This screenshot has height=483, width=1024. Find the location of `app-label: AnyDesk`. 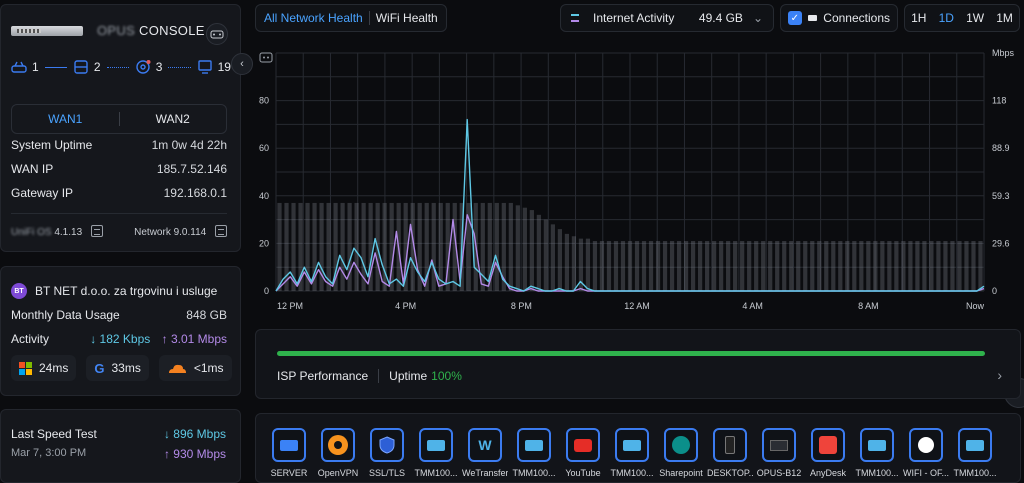

app-label: AnyDesk is located at coordinates (827, 473).